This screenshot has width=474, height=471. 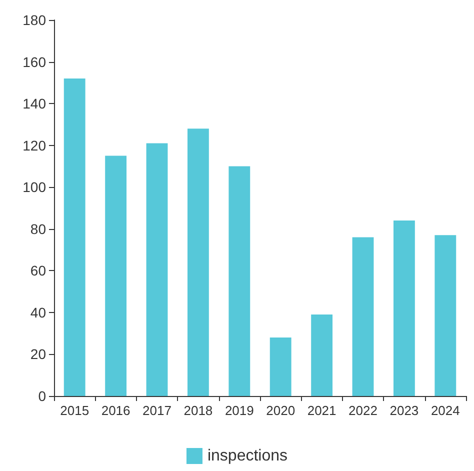 I want to click on x-tick-label: 2022, so click(x=363, y=410).